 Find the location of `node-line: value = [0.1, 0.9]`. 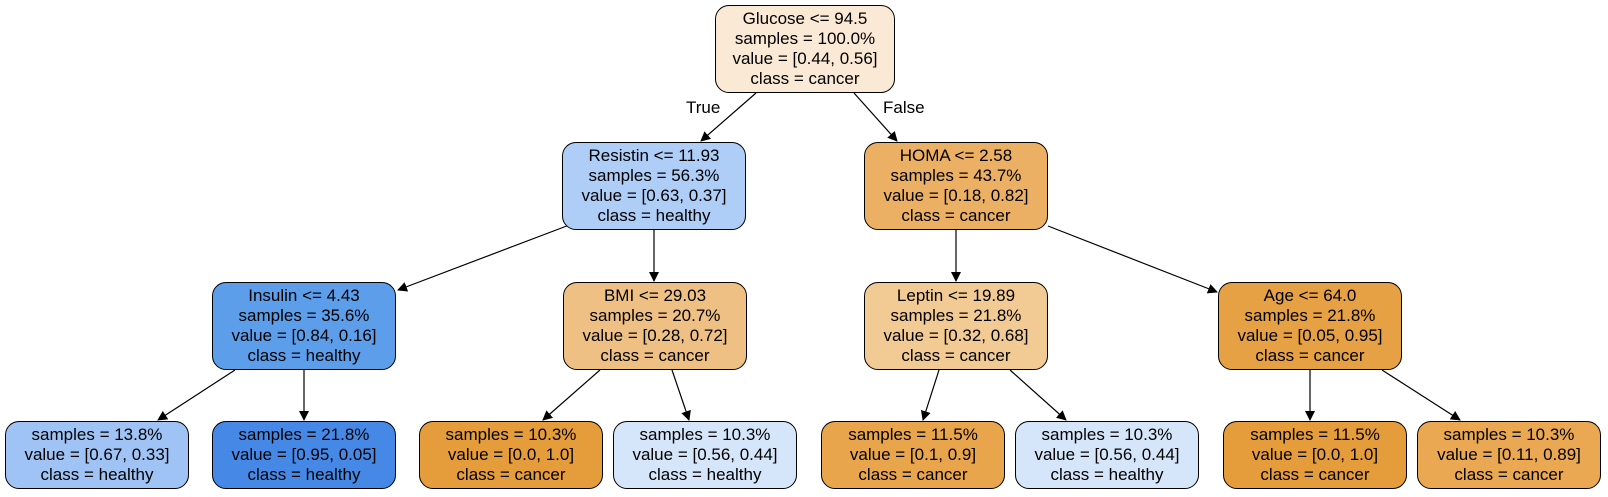

node-line: value = [0.1, 0.9] is located at coordinates (913, 454).